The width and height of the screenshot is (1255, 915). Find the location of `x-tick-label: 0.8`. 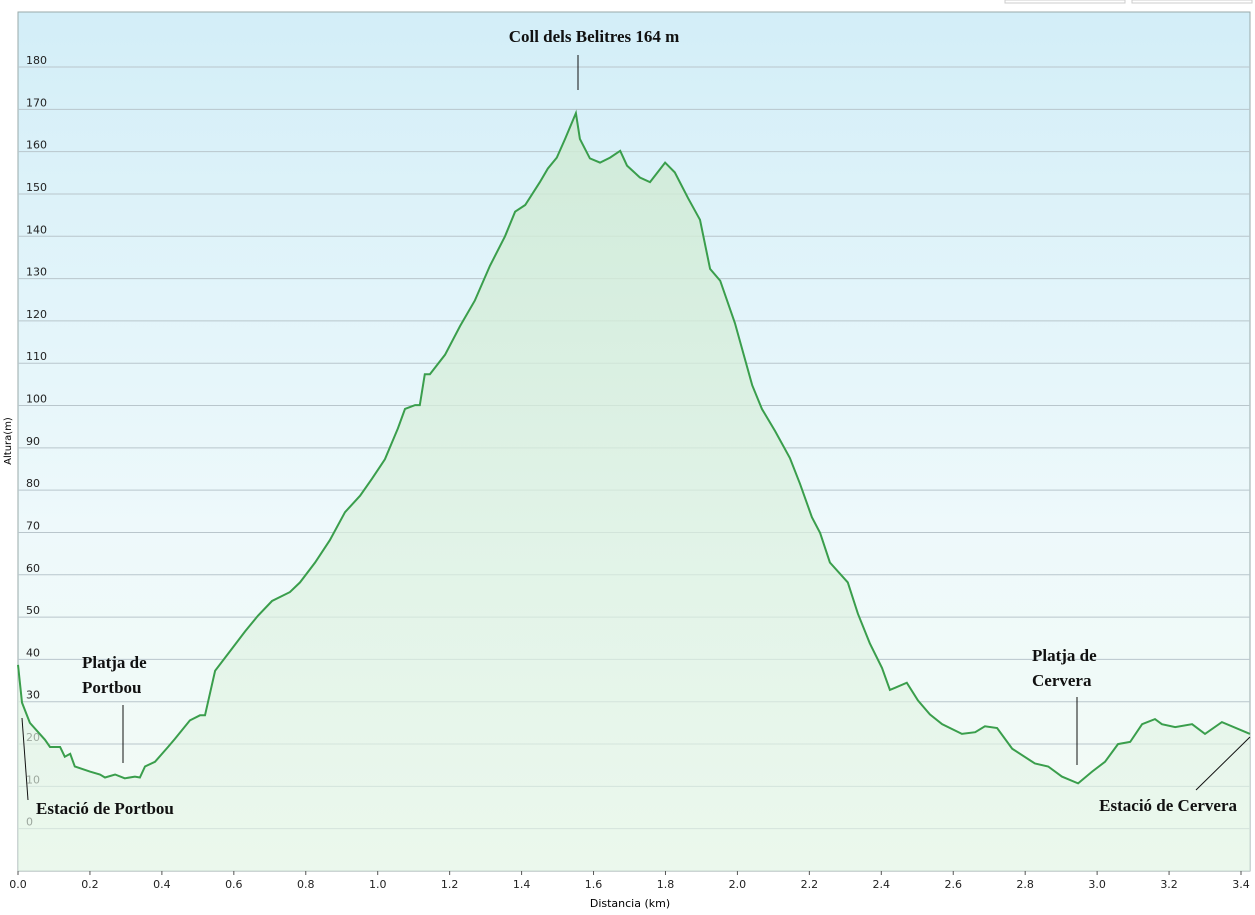

x-tick-label: 0.8 is located at coordinates (306, 884).